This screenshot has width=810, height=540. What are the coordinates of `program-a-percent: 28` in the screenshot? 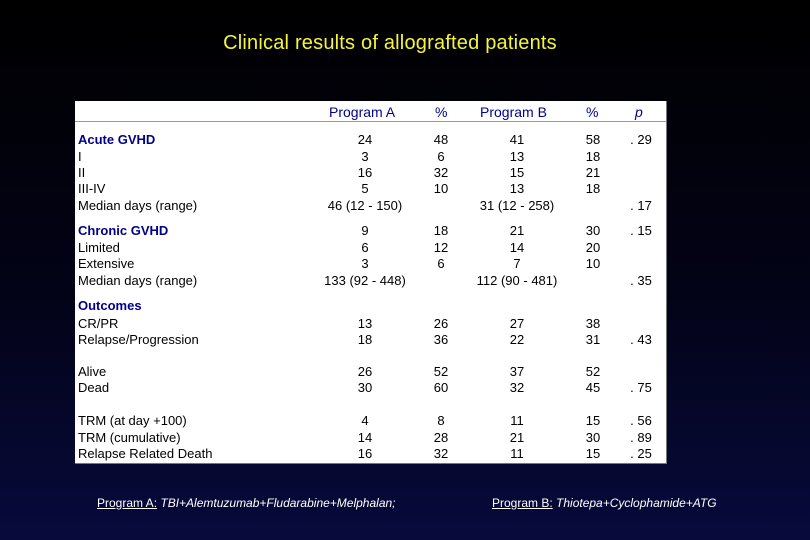 It's located at (441, 437).